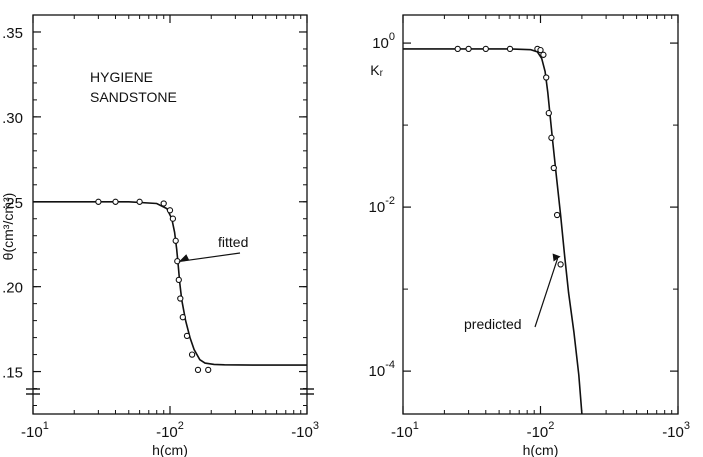  I want to click on y-axis-label: θ(cm³/cm³), so click(8, 227).